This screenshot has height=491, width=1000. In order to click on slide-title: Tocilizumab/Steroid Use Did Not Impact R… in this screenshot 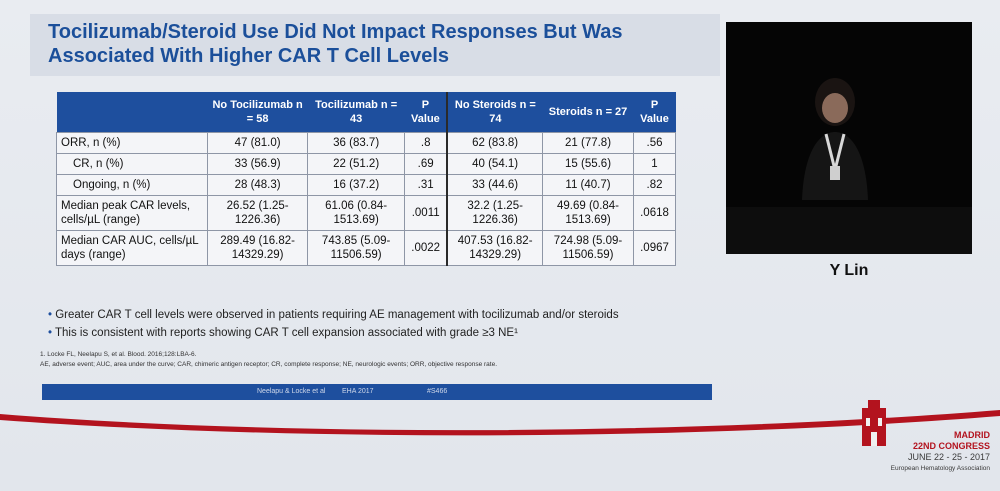, I will do `click(335, 44)`.